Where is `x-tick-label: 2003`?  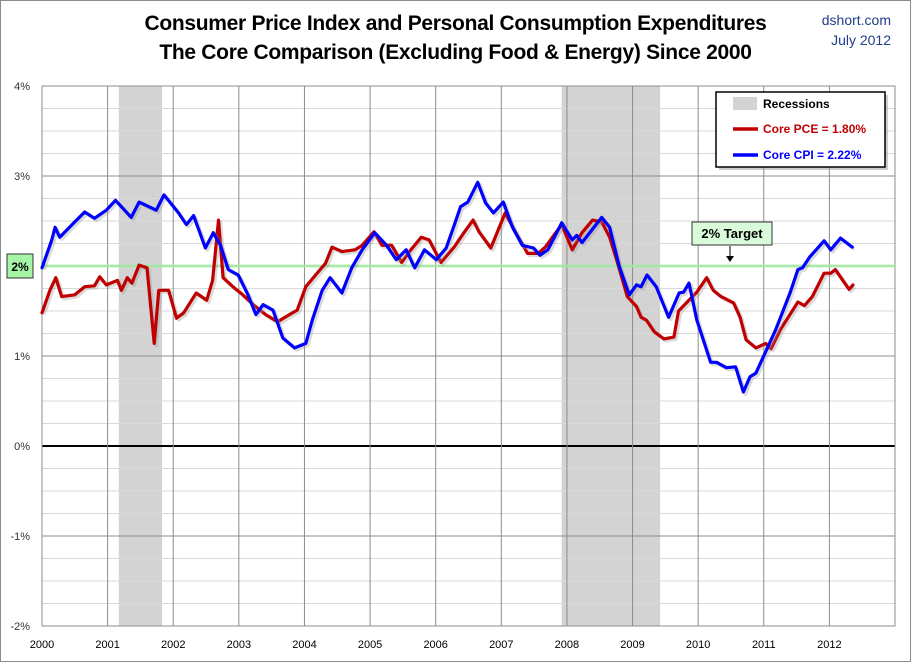 x-tick-label: 2003 is located at coordinates (239, 645).